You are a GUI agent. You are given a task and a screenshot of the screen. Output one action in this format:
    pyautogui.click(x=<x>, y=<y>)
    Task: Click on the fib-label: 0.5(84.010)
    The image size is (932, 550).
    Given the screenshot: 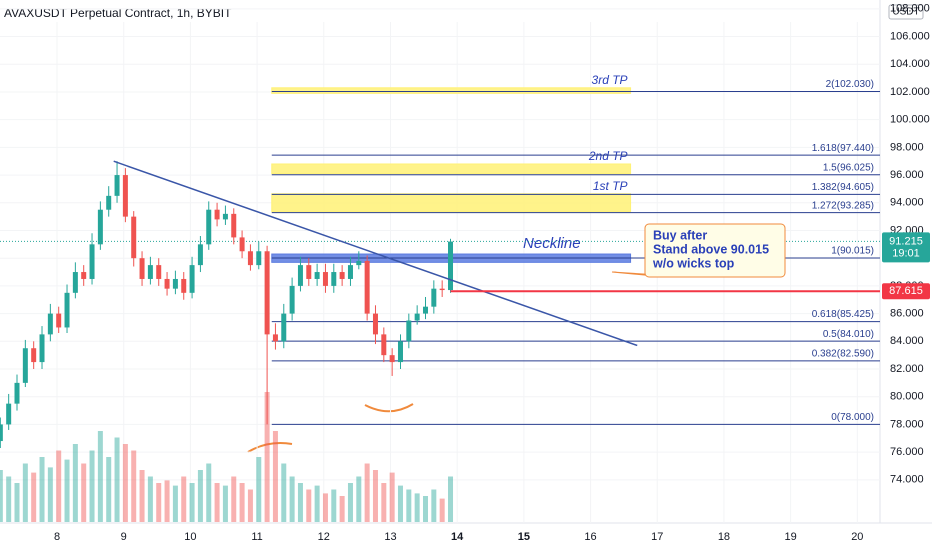 What is the action you would take?
    pyautogui.click(x=848, y=334)
    